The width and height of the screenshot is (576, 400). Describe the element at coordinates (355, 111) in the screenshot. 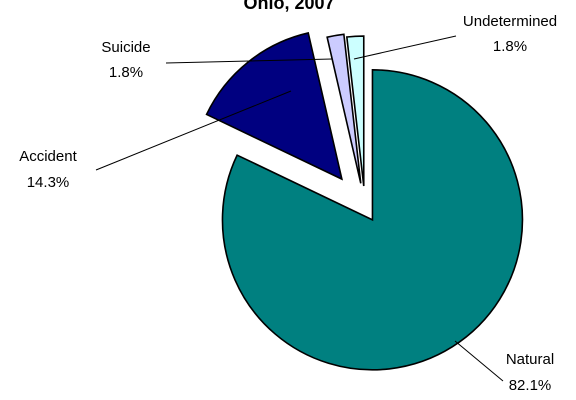

I see `pie-slice-undetermined` at that location.